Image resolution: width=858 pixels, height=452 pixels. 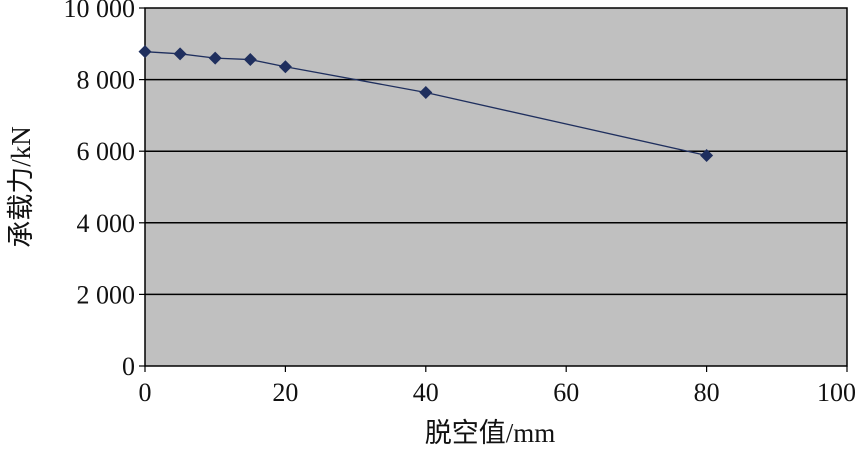 What do you see at coordinates (145, 392) in the screenshot?
I see `x-tick-label: 0` at bounding box center [145, 392].